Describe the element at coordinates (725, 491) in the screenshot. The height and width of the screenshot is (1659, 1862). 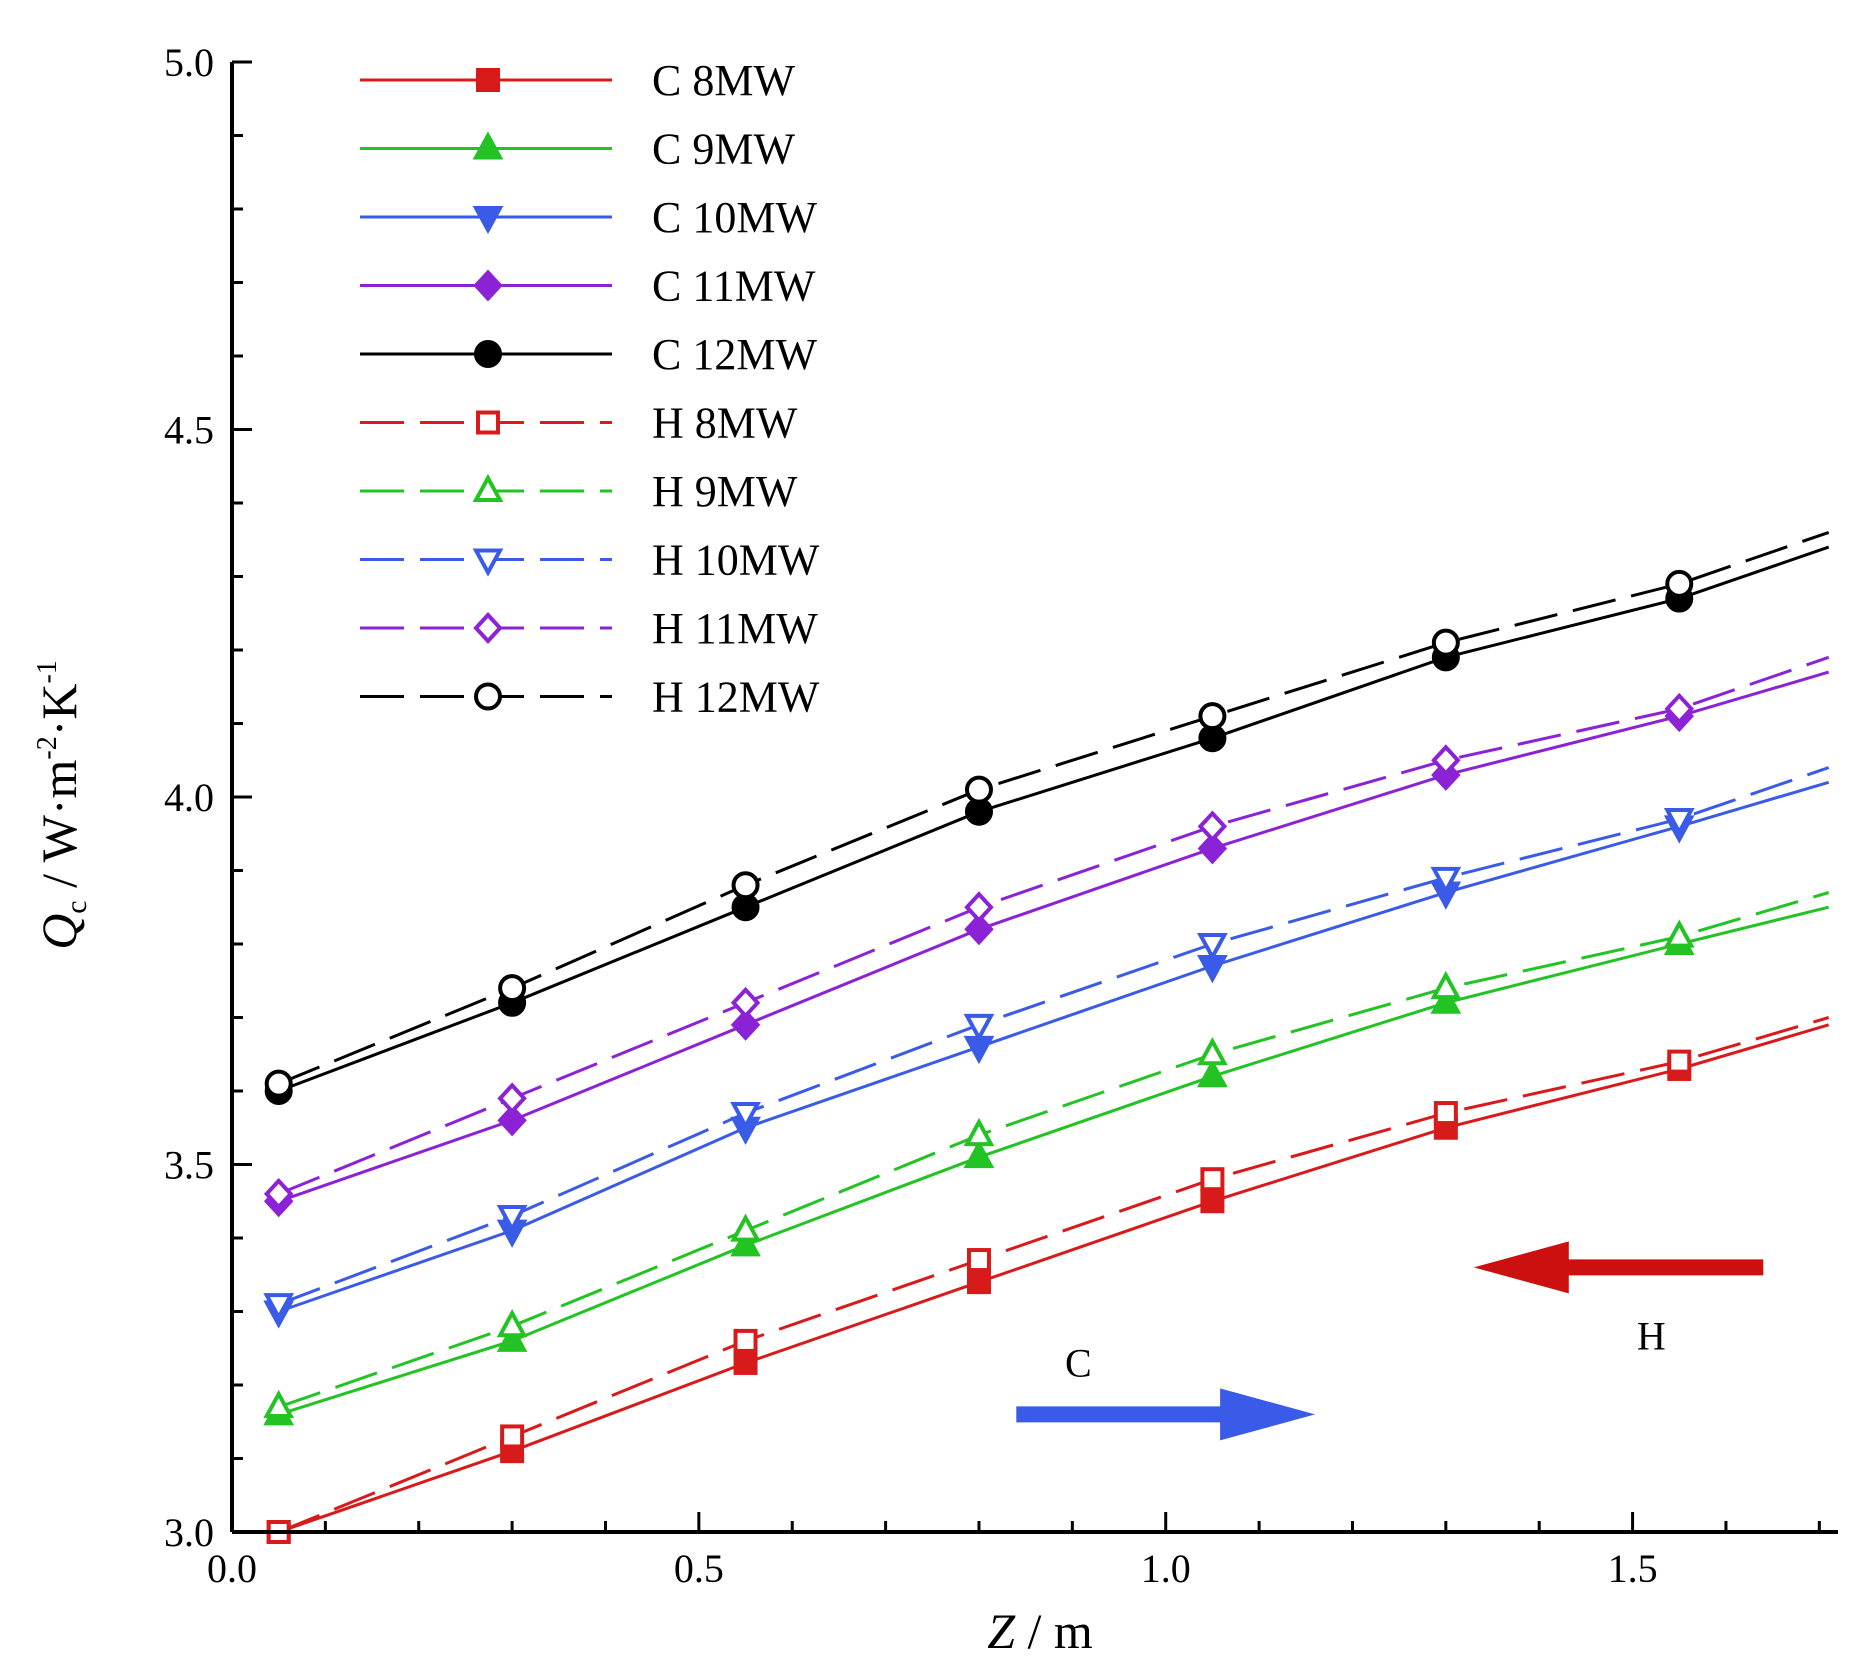
I see `legend-label: H 9MW` at that location.